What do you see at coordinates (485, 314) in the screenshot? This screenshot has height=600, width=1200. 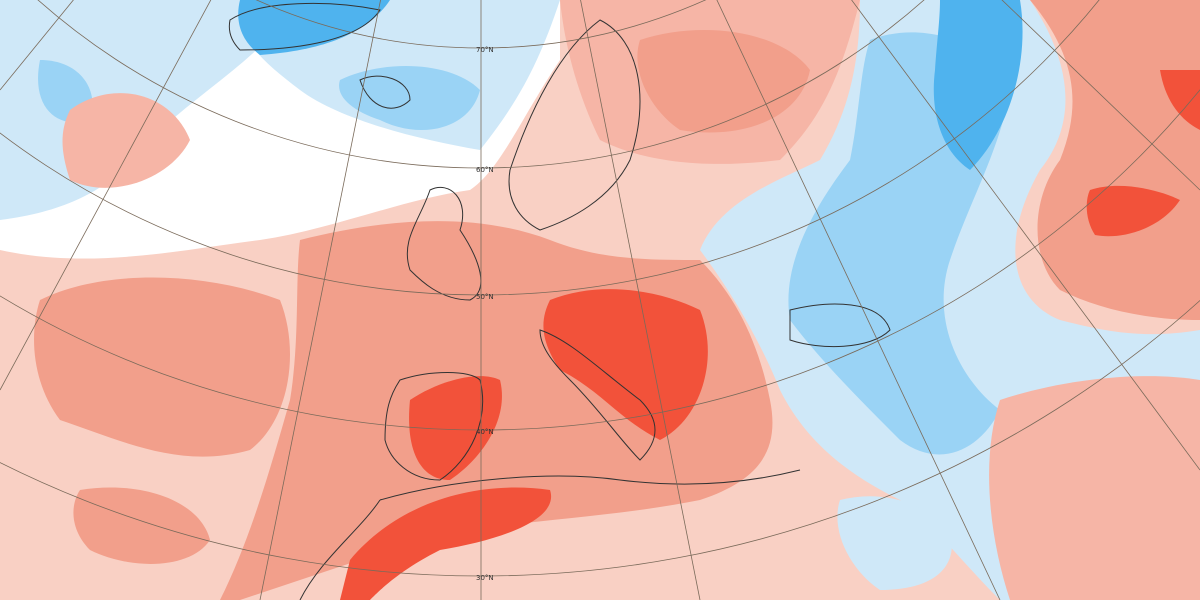 I see `latitude-labels: 70°N 60°N 50°N 40°N 30°N` at bounding box center [485, 314].